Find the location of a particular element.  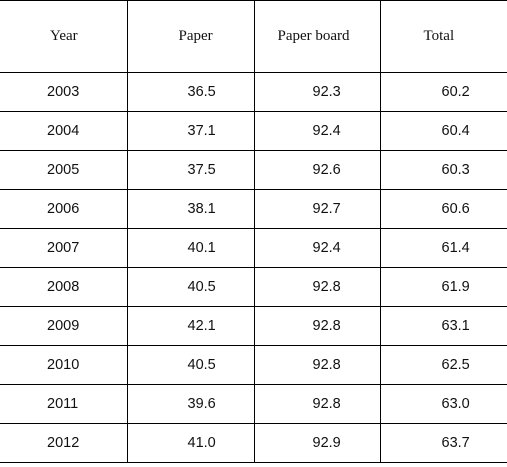

cell-paper: 39.6 is located at coordinates (190, 404).